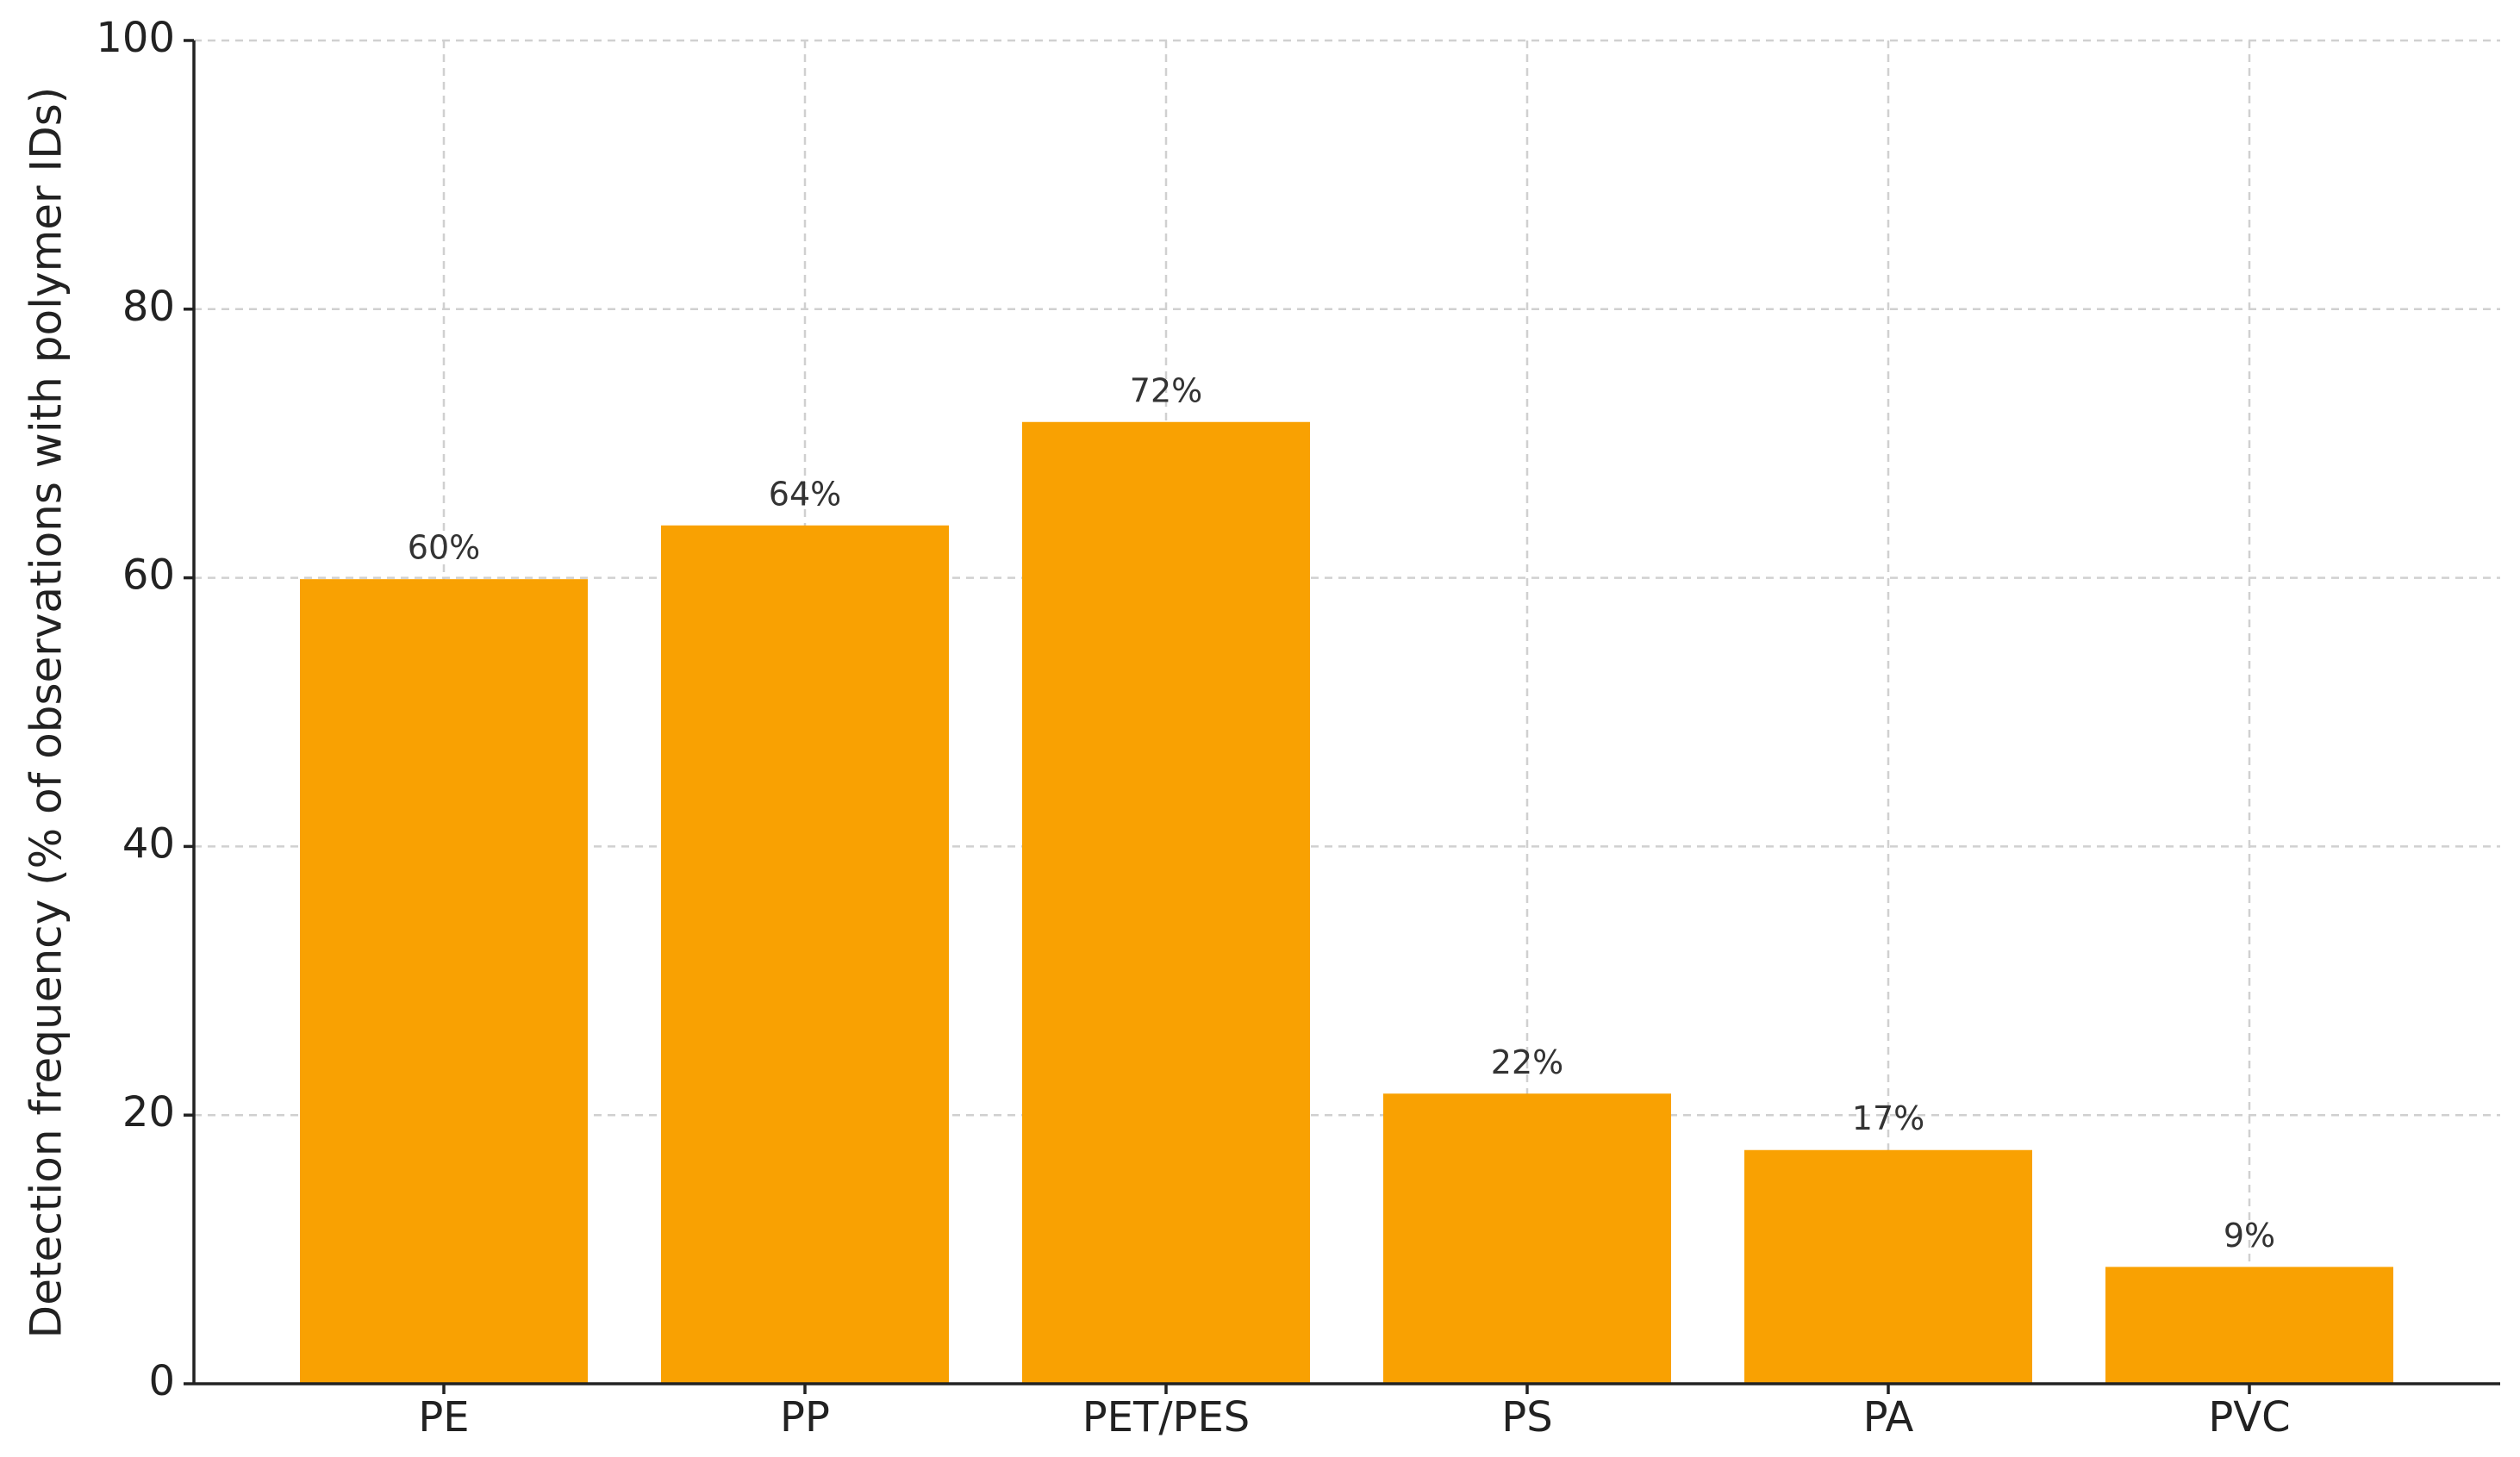 Image resolution: width=2520 pixels, height=1457 pixels. Describe the element at coordinates (805, 1417) in the screenshot. I see `x-tick-label: PP` at that location.